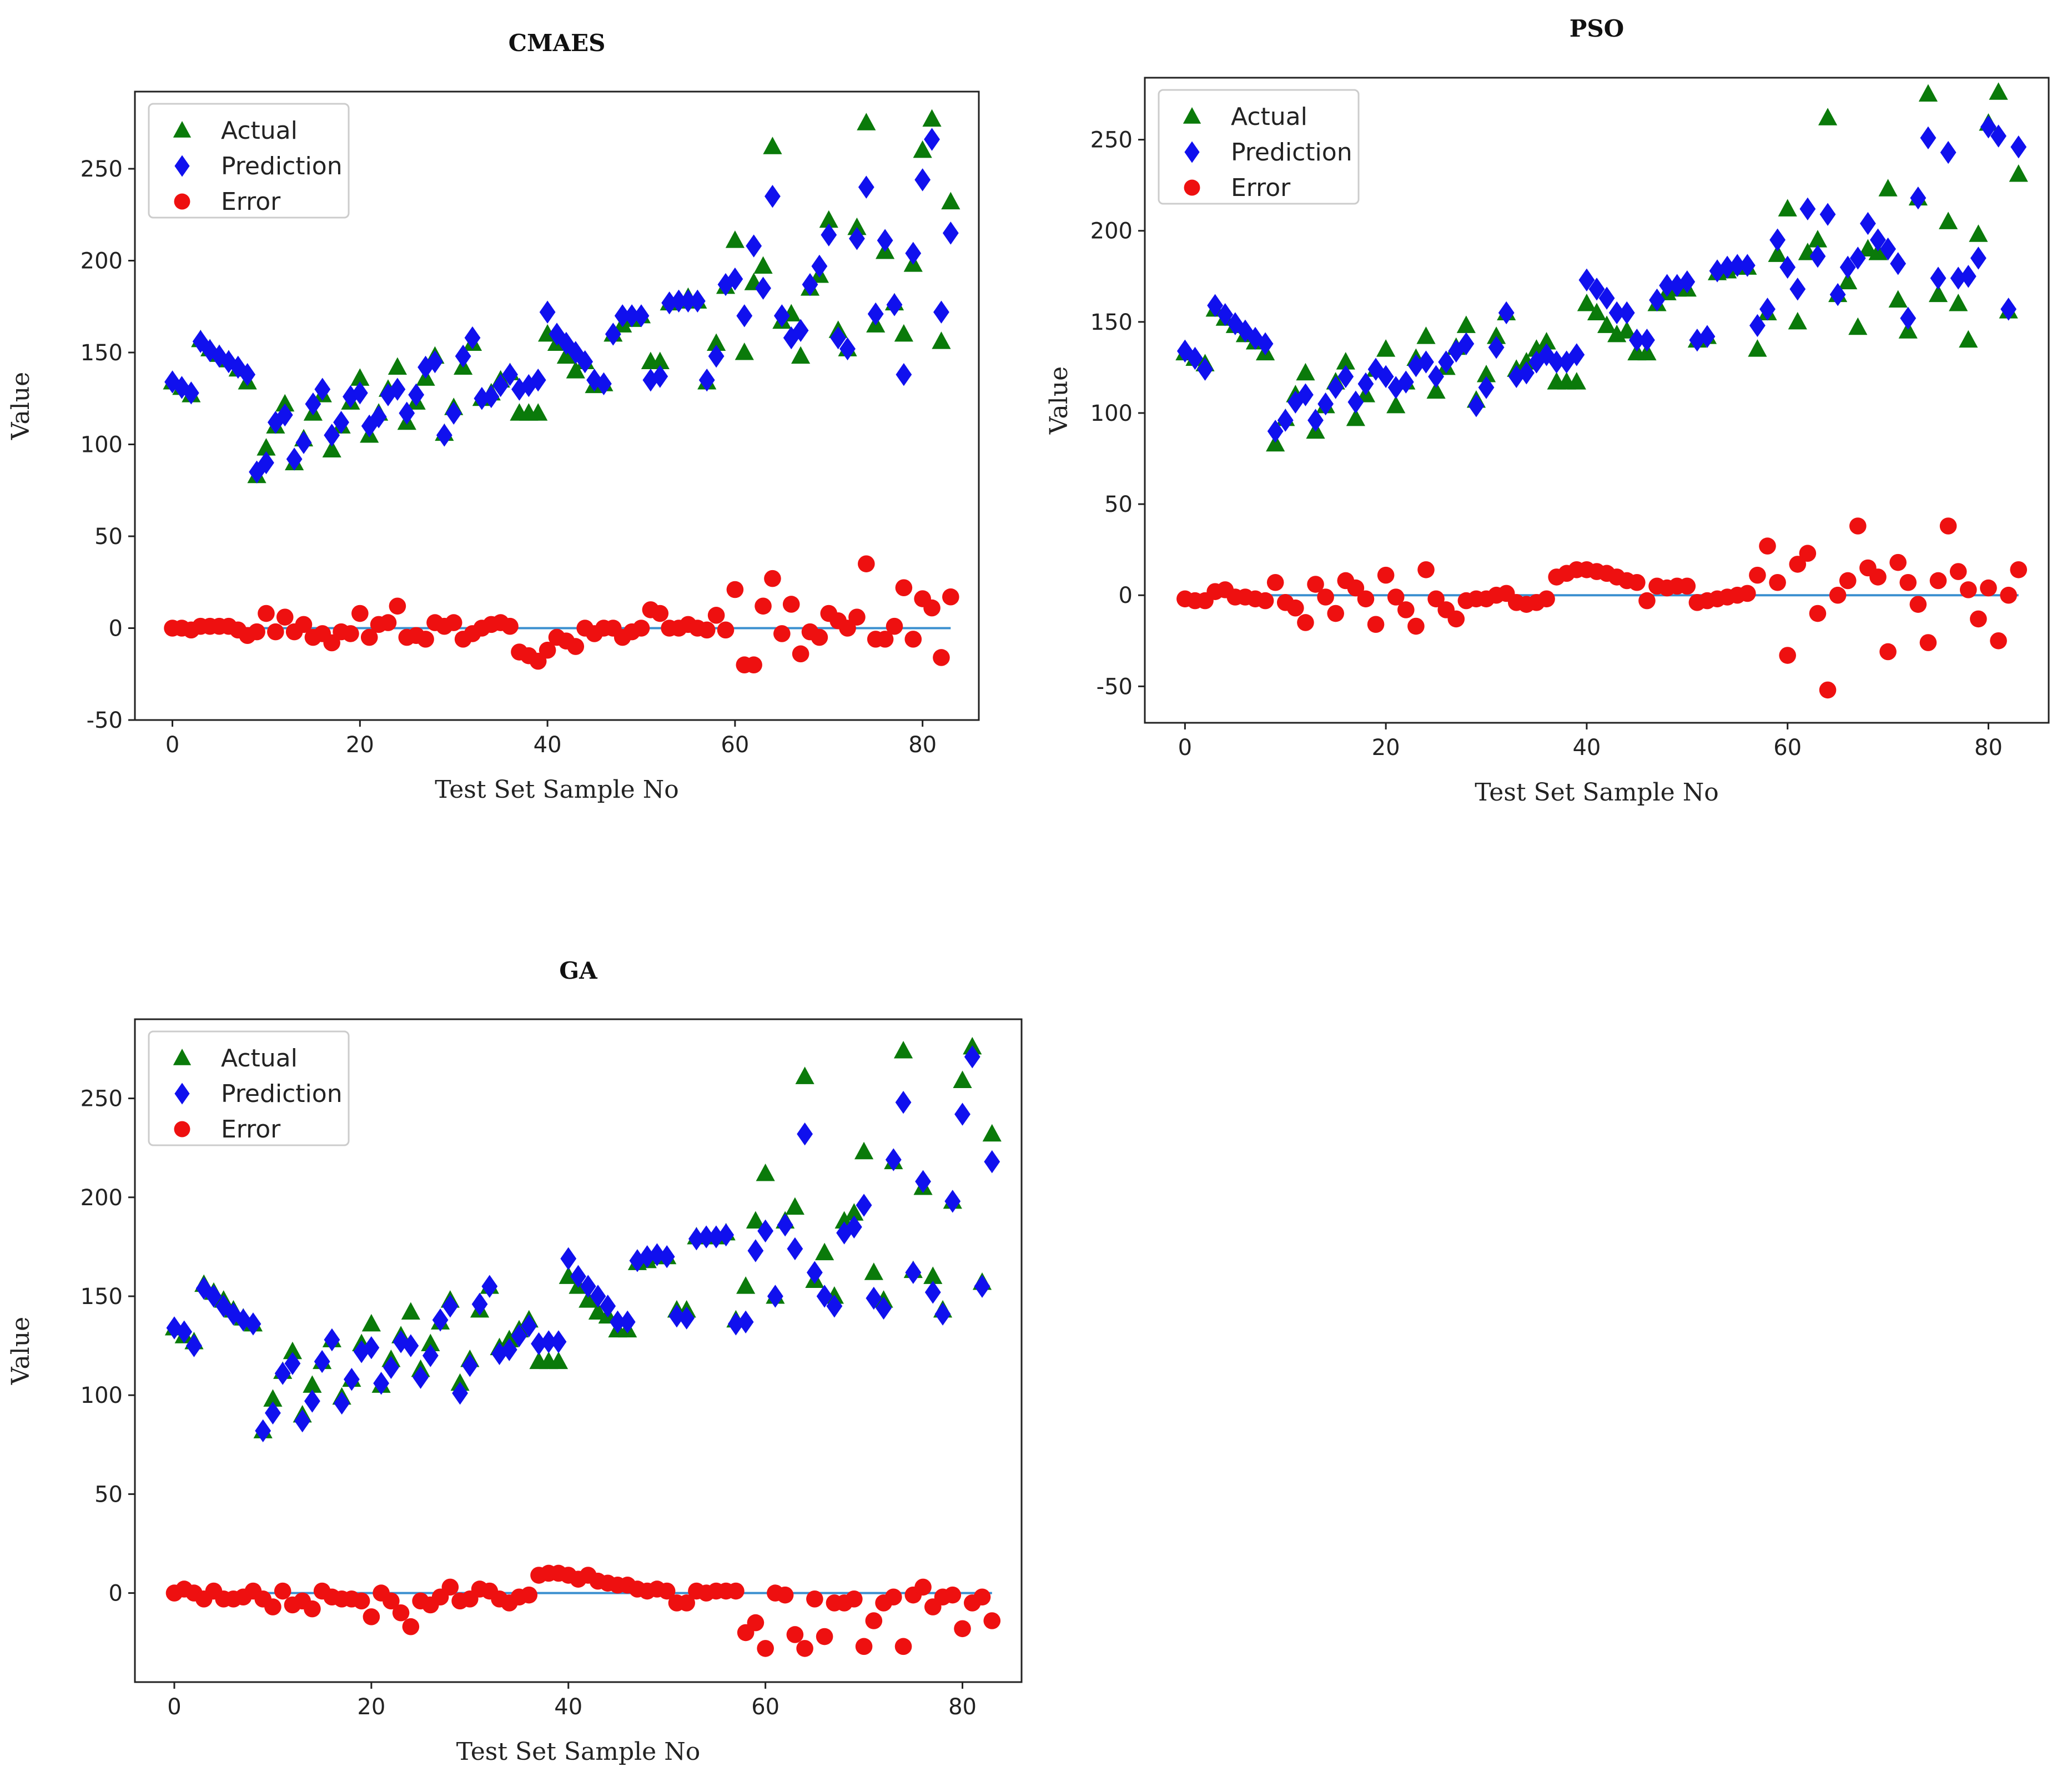 The image size is (2067, 1792). I want to click on chart-title: PSO, so click(1597, 29).